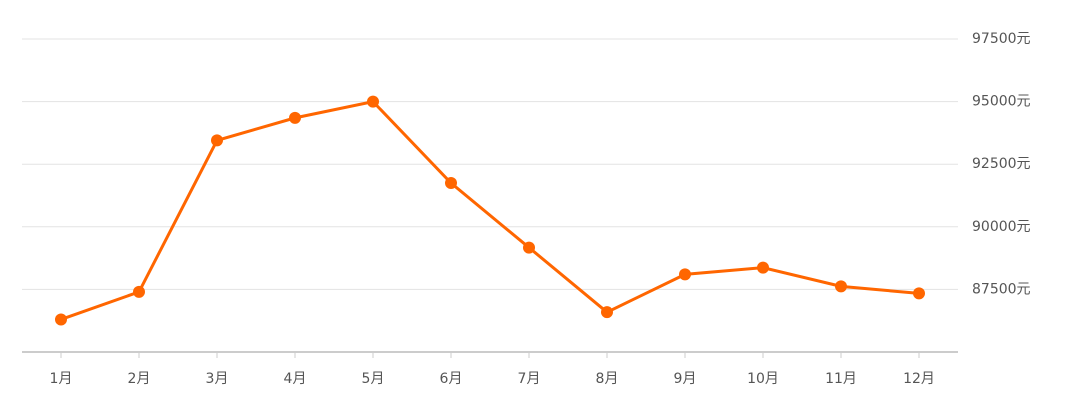  What do you see at coordinates (607, 379) in the screenshot?
I see `x-tick-label: 8月` at bounding box center [607, 379].